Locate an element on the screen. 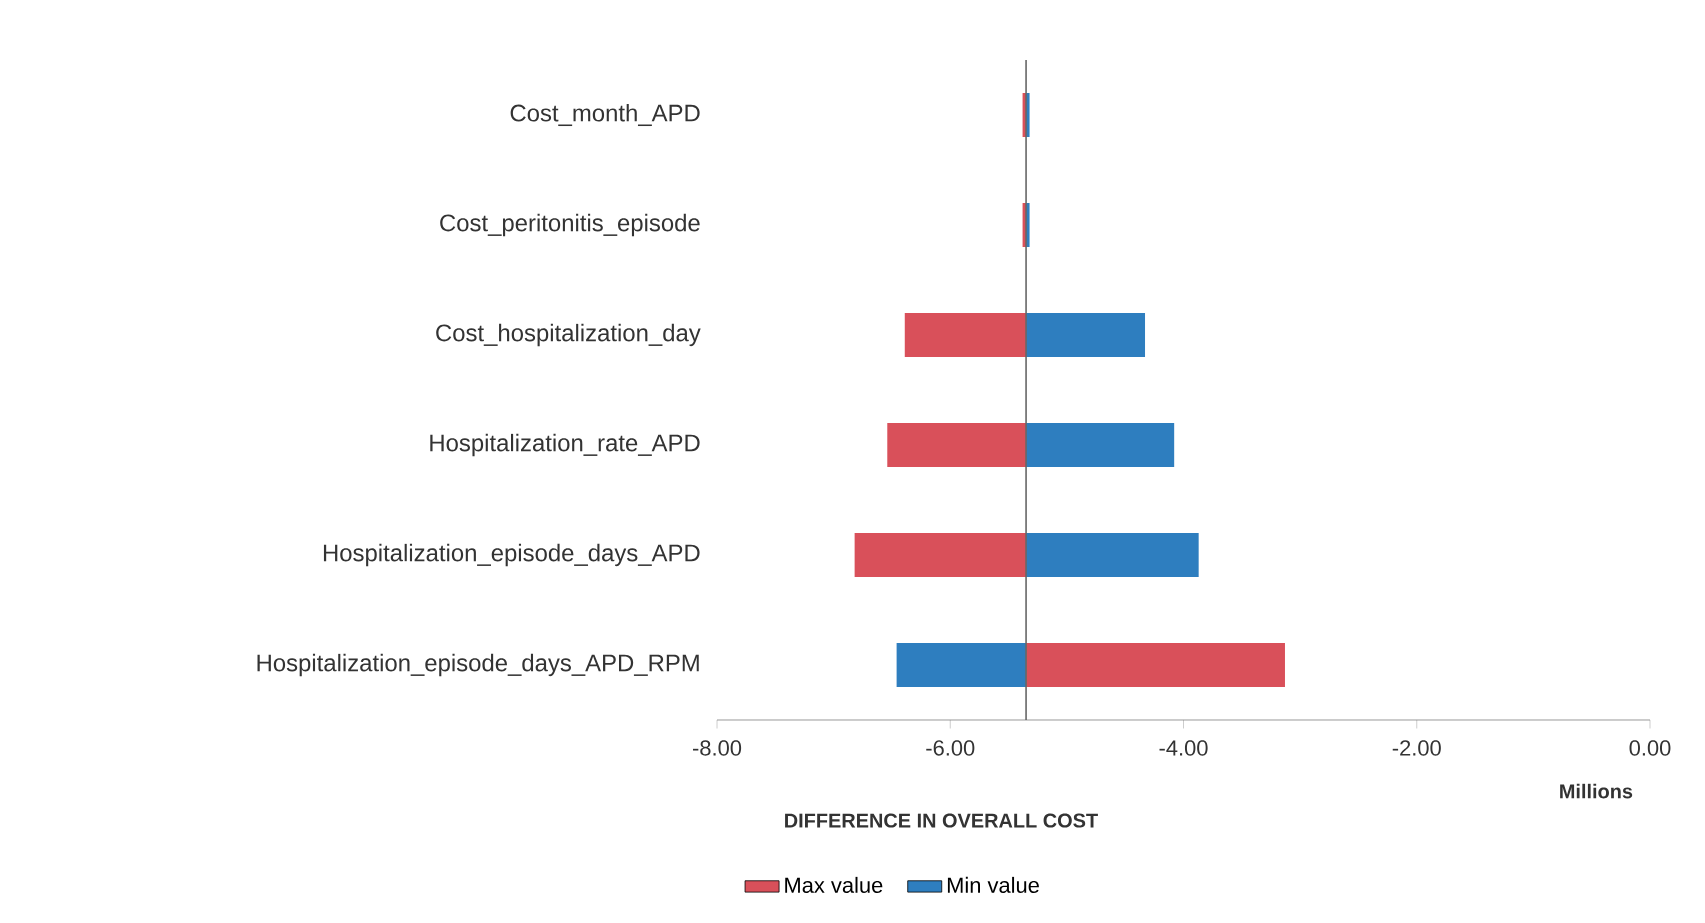  text: Millions is located at coordinates (1596, 791).